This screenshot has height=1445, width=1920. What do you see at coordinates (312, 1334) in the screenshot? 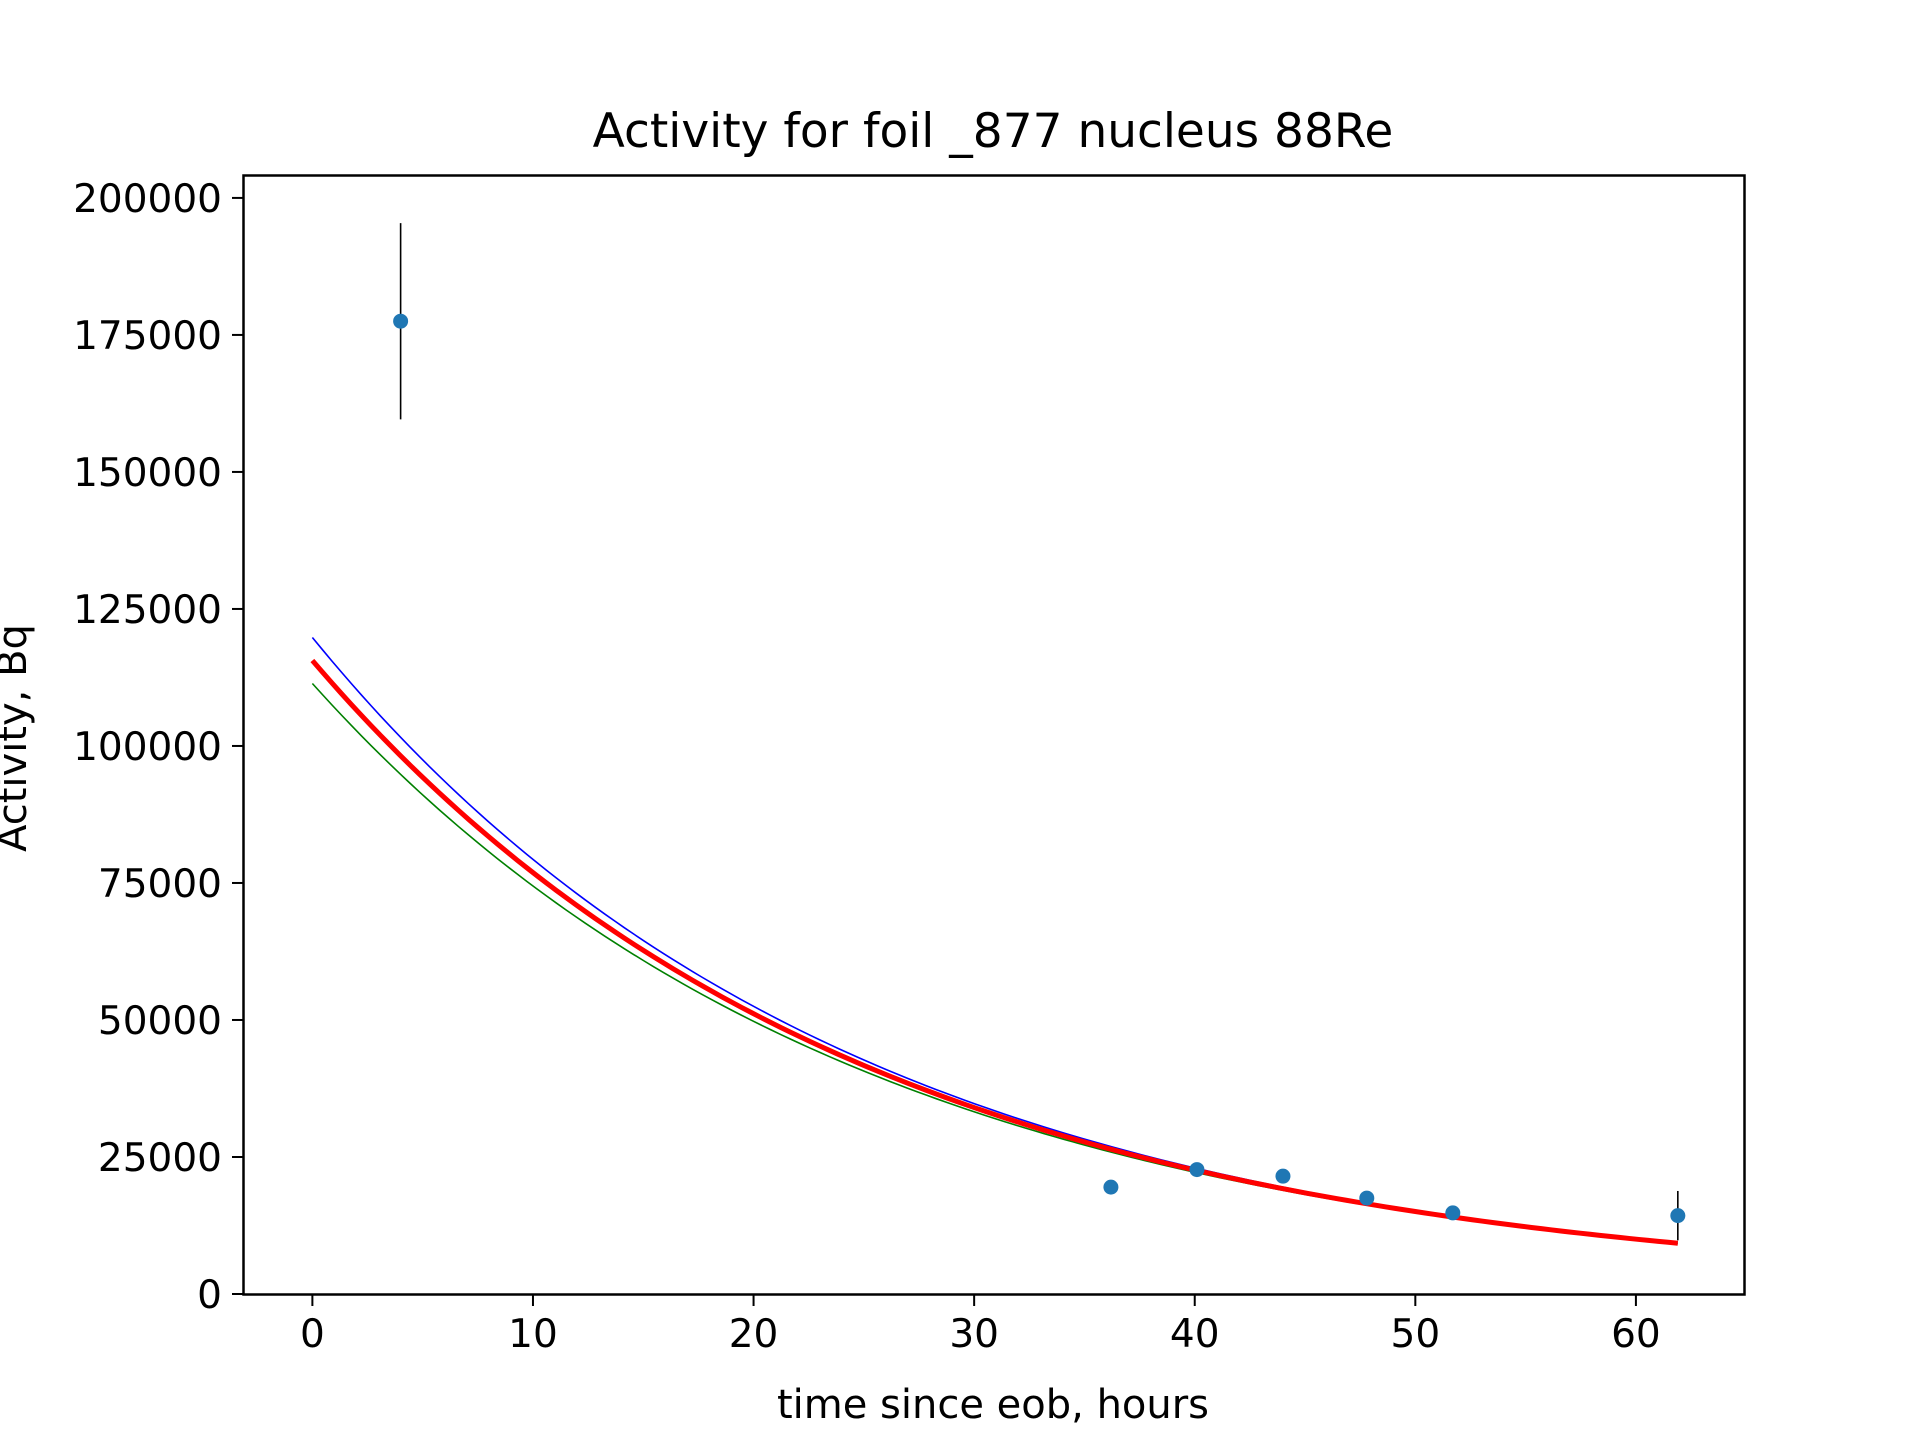
I see `x-tick-label: 0` at bounding box center [312, 1334].